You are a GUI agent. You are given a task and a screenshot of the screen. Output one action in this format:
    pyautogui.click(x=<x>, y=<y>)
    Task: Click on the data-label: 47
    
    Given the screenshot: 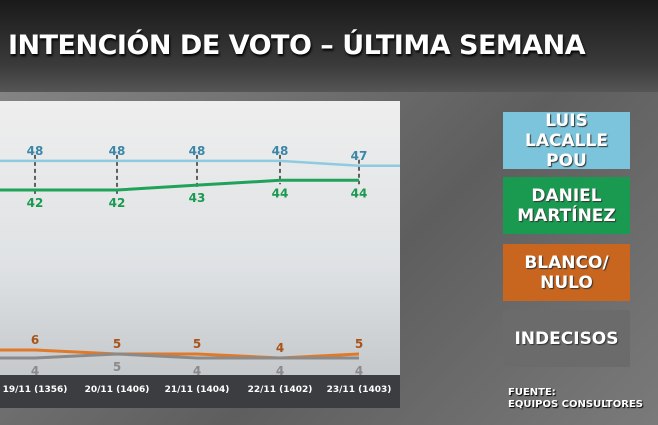 What is the action you would take?
    pyautogui.click(x=359, y=156)
    